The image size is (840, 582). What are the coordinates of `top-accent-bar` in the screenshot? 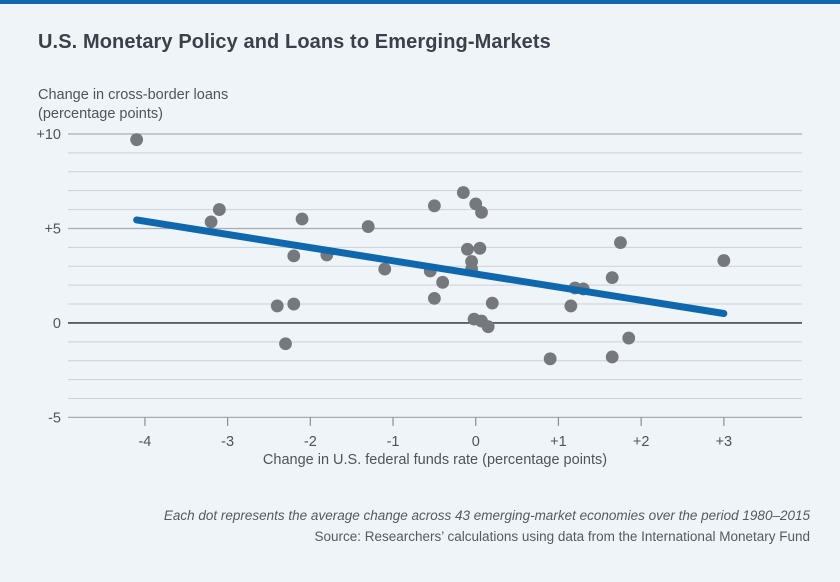 It's located at (420, 2).